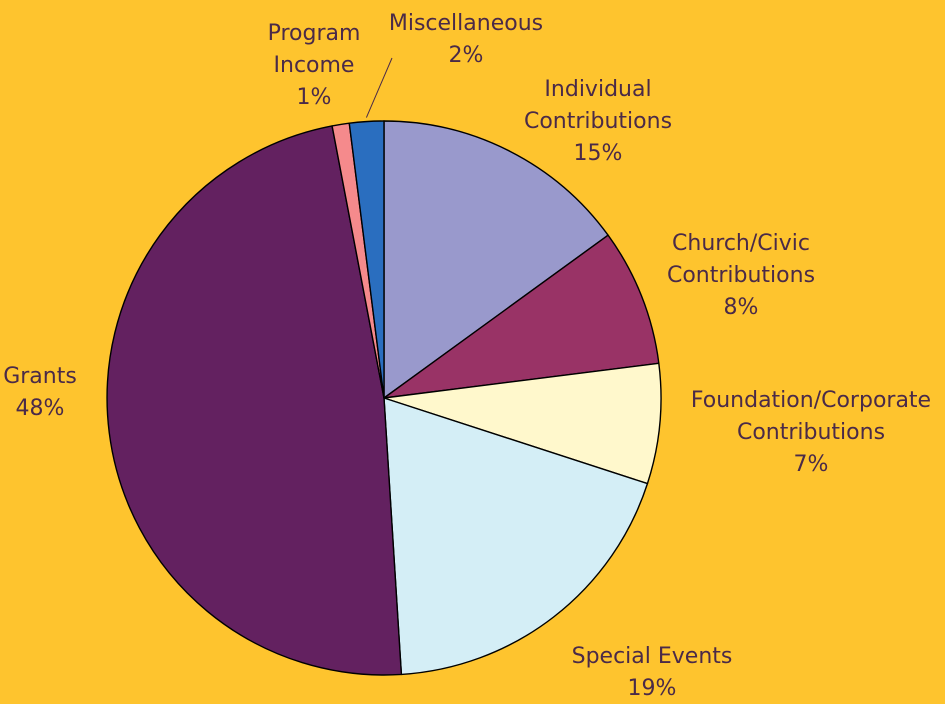 This screenshot has height=704, width=945. What do you see at coordinates (652, 688) in the screenshot?
I see `slice-value-label: 19%` at bounding box center [652, 688].